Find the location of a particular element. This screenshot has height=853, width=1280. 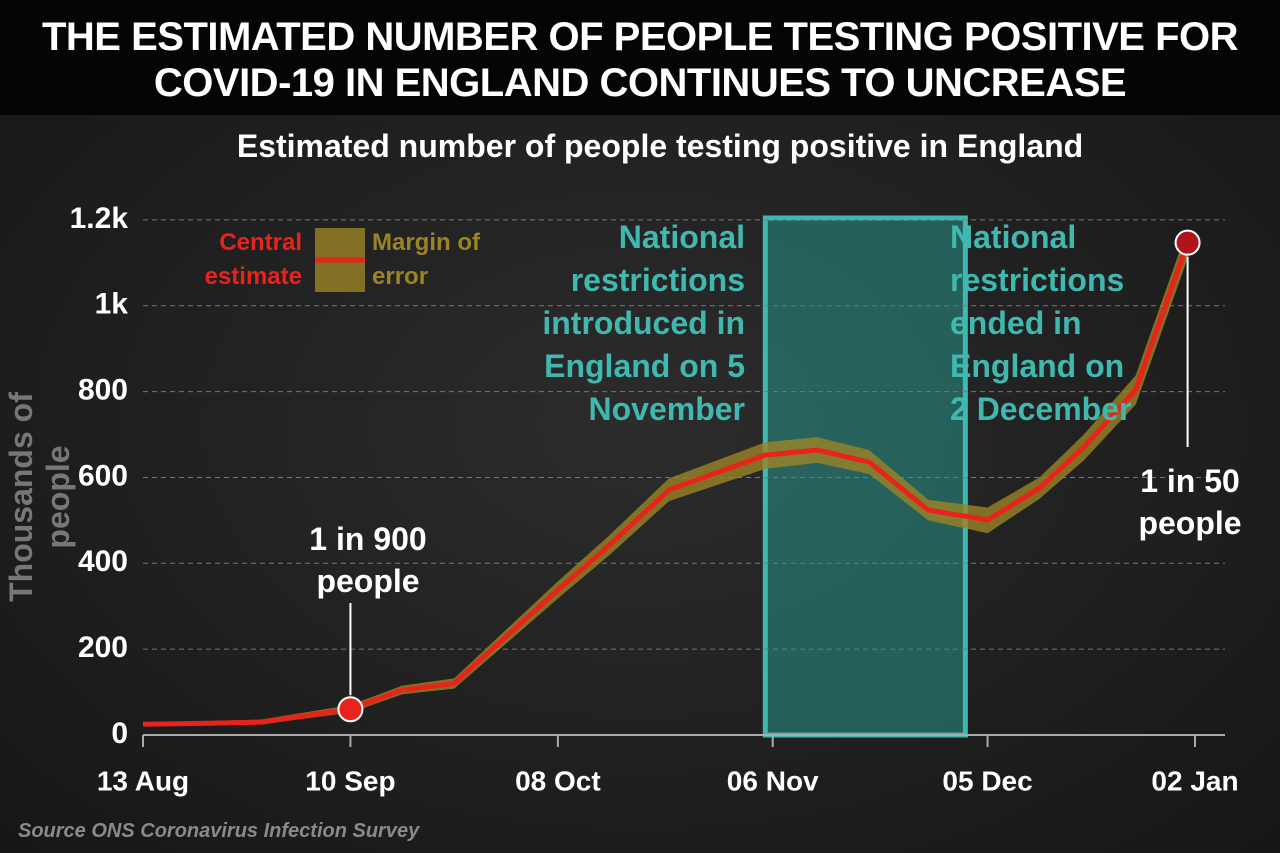

y-tick-label: 600 is located at coordinates (103, 475).